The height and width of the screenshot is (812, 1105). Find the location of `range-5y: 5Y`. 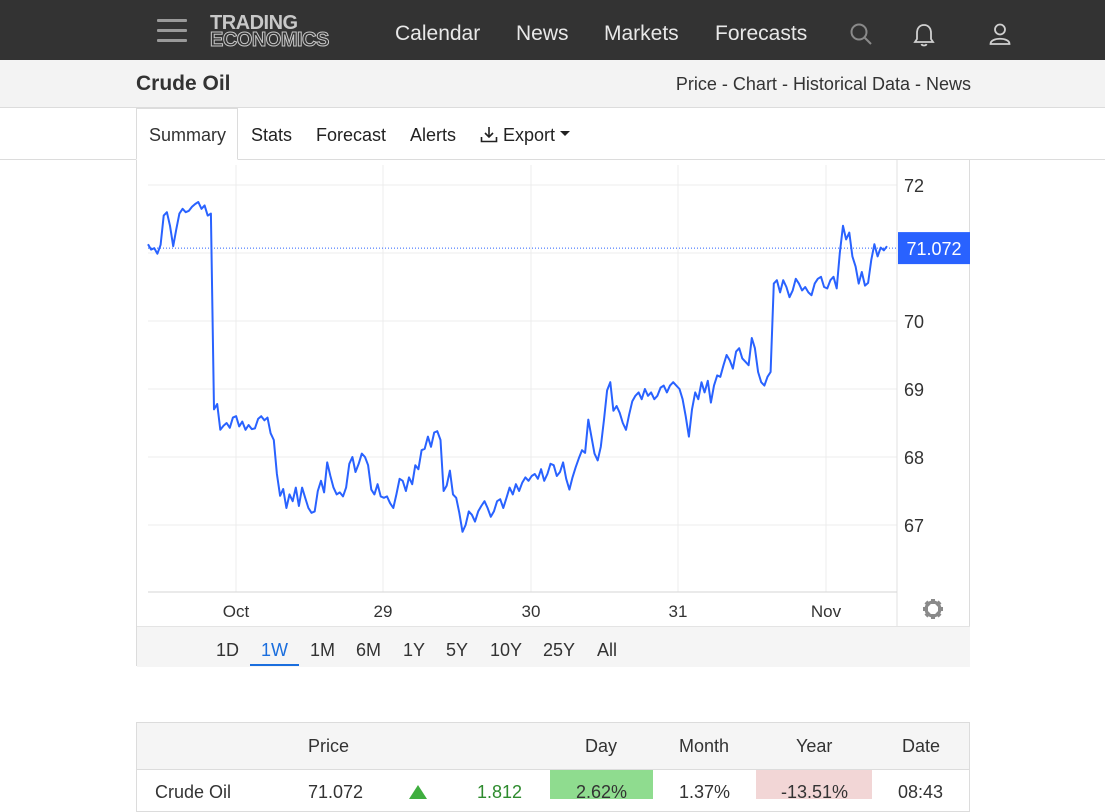

range-5y: 5Y is located at coordinates (457, 650).